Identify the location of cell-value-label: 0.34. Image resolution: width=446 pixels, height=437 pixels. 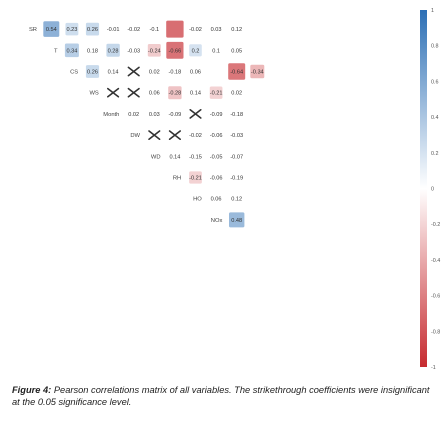
(71, 51).